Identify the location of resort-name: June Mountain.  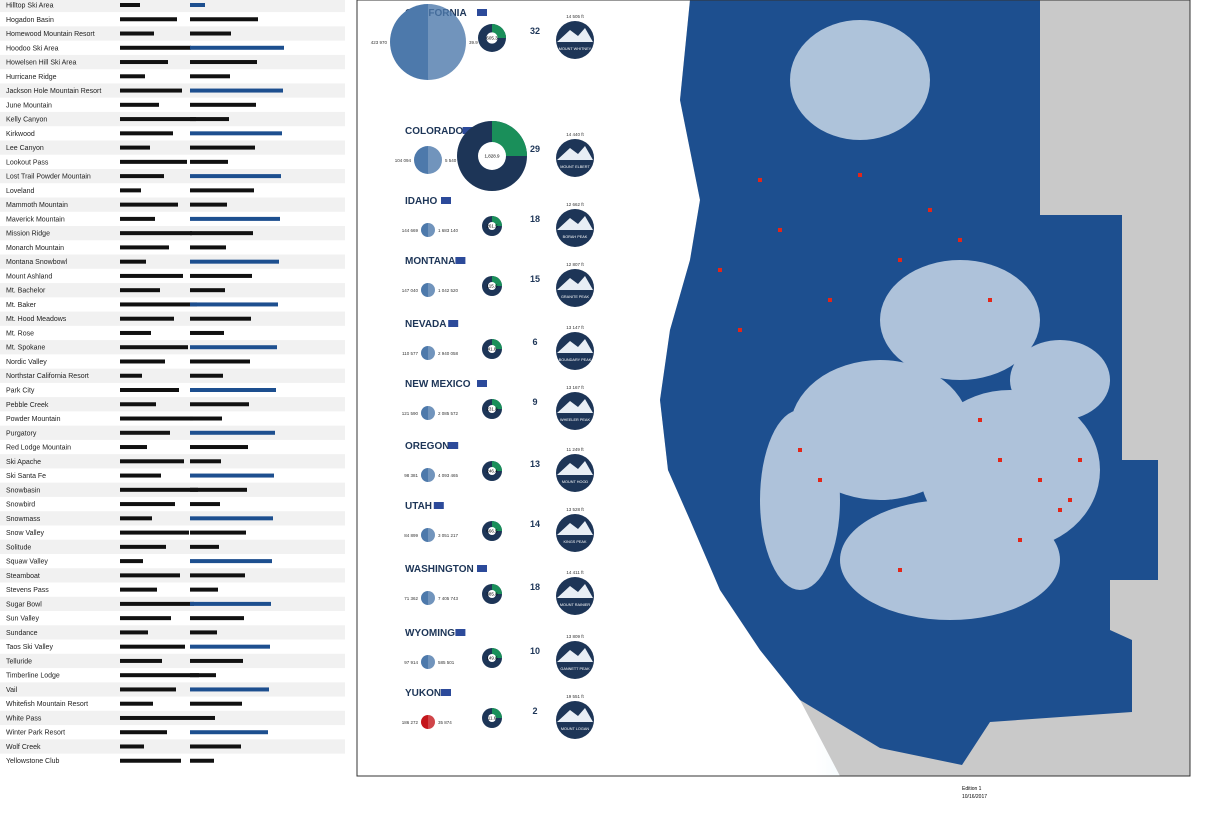
(29, 105).